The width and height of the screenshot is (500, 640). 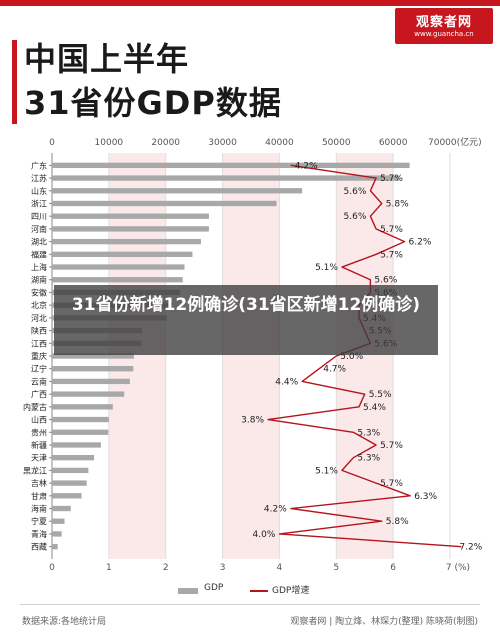 What do you see at coordinates (39, 165) in the screenshot?
I see `category-label: 广东` at bounding box center [39, 165].